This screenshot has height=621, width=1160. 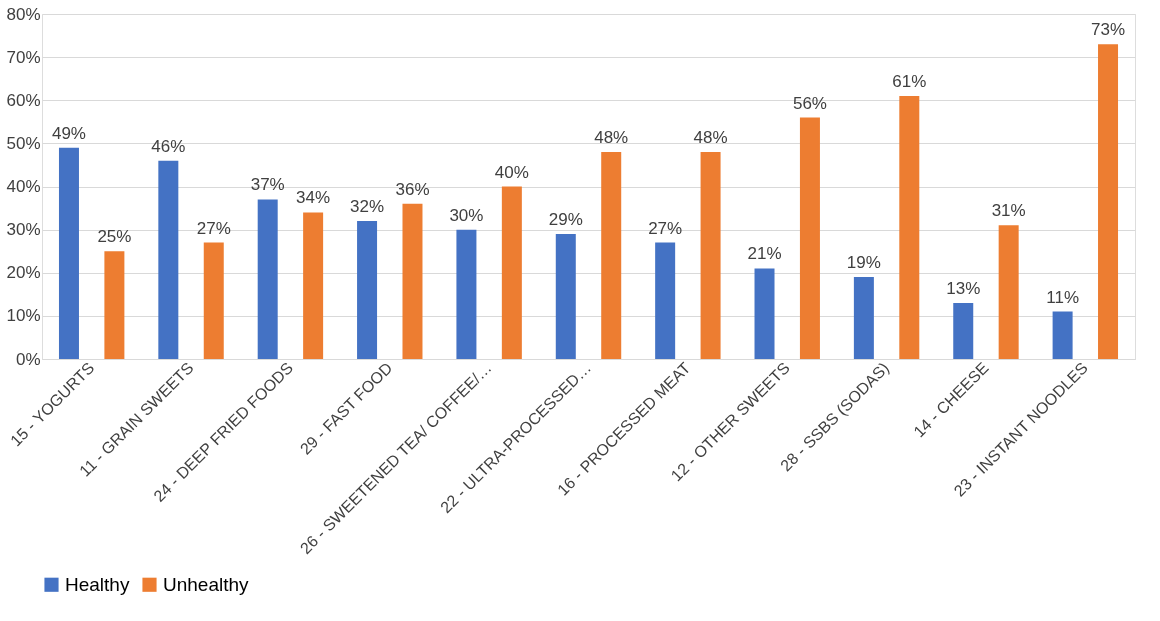 What do you see at coordinates (206, 584) in the screenshot?
I see `legend-label: Unhealthy` at bounding box center [206, 584].